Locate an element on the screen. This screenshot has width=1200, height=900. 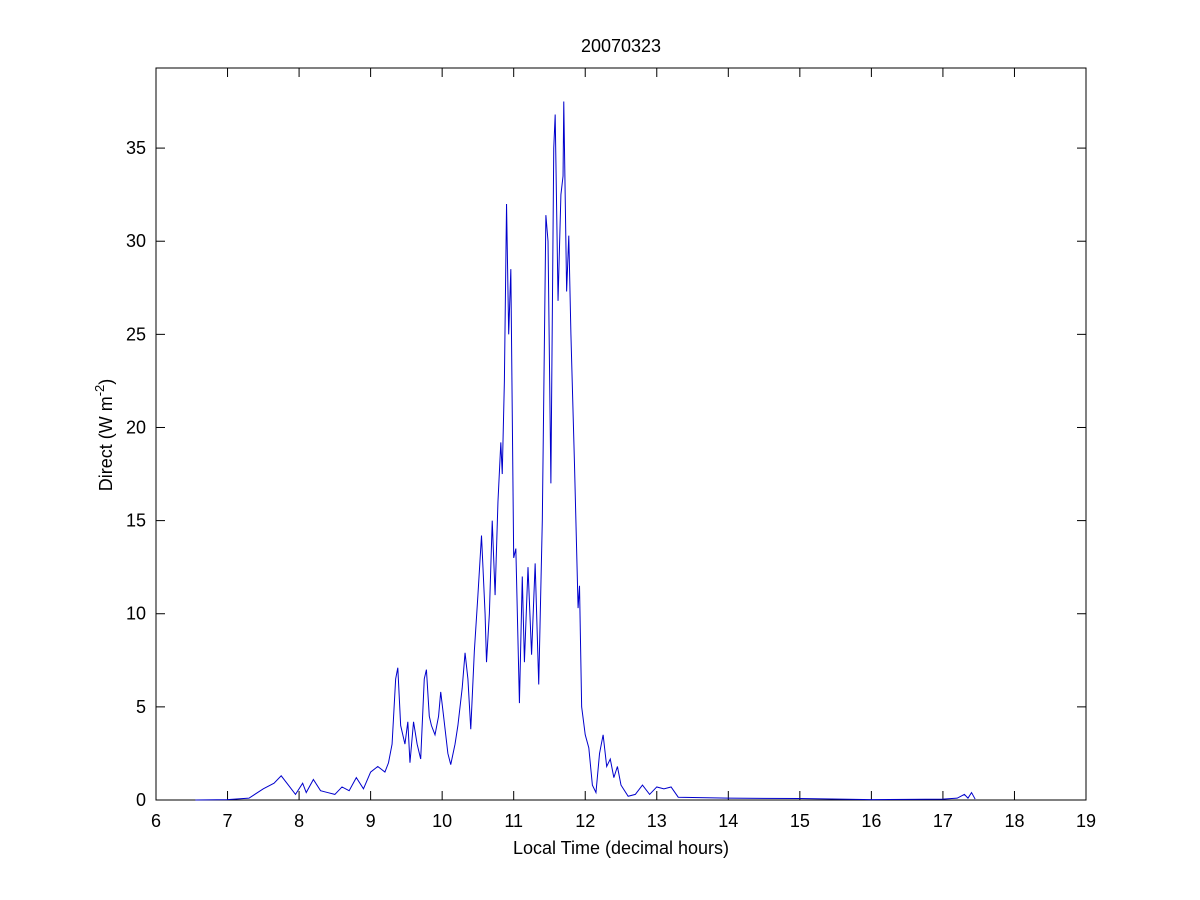
chart-title: 20070323 is located at coordinates (621, 46).